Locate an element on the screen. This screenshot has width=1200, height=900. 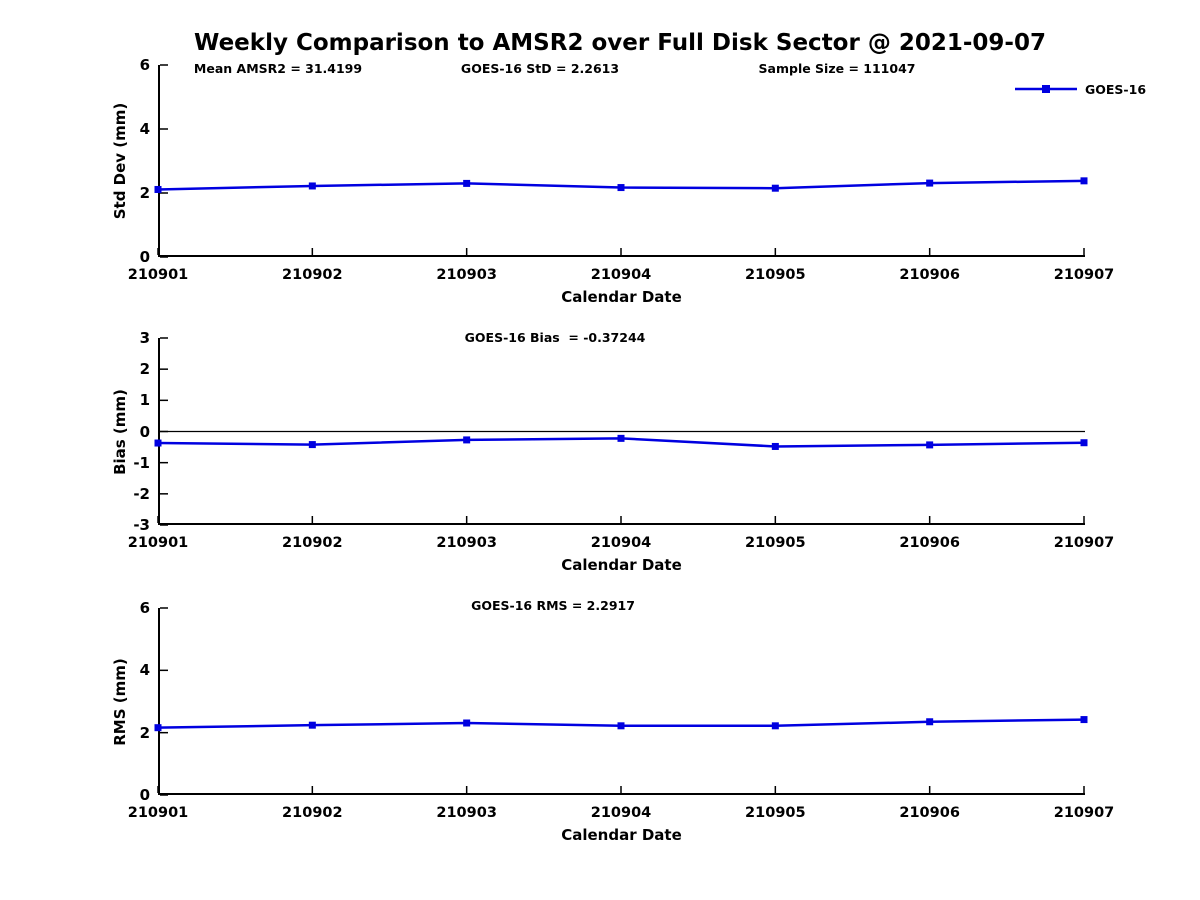
legend-line-sample is located at coordinates (1046, 89).